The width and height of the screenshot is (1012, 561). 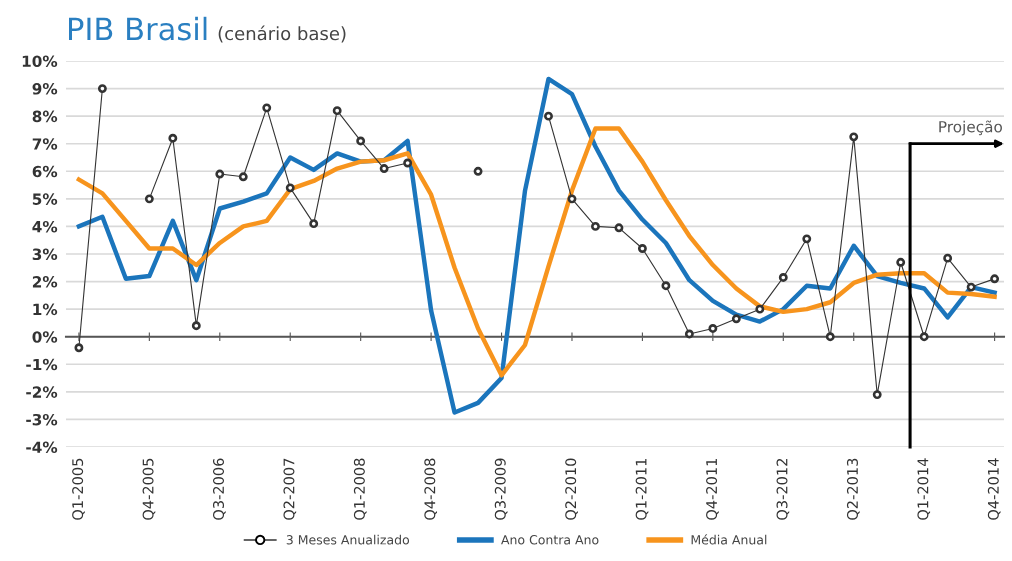 I want to click on x-tick-label: Q2-2010, so click(x=571, y=489).